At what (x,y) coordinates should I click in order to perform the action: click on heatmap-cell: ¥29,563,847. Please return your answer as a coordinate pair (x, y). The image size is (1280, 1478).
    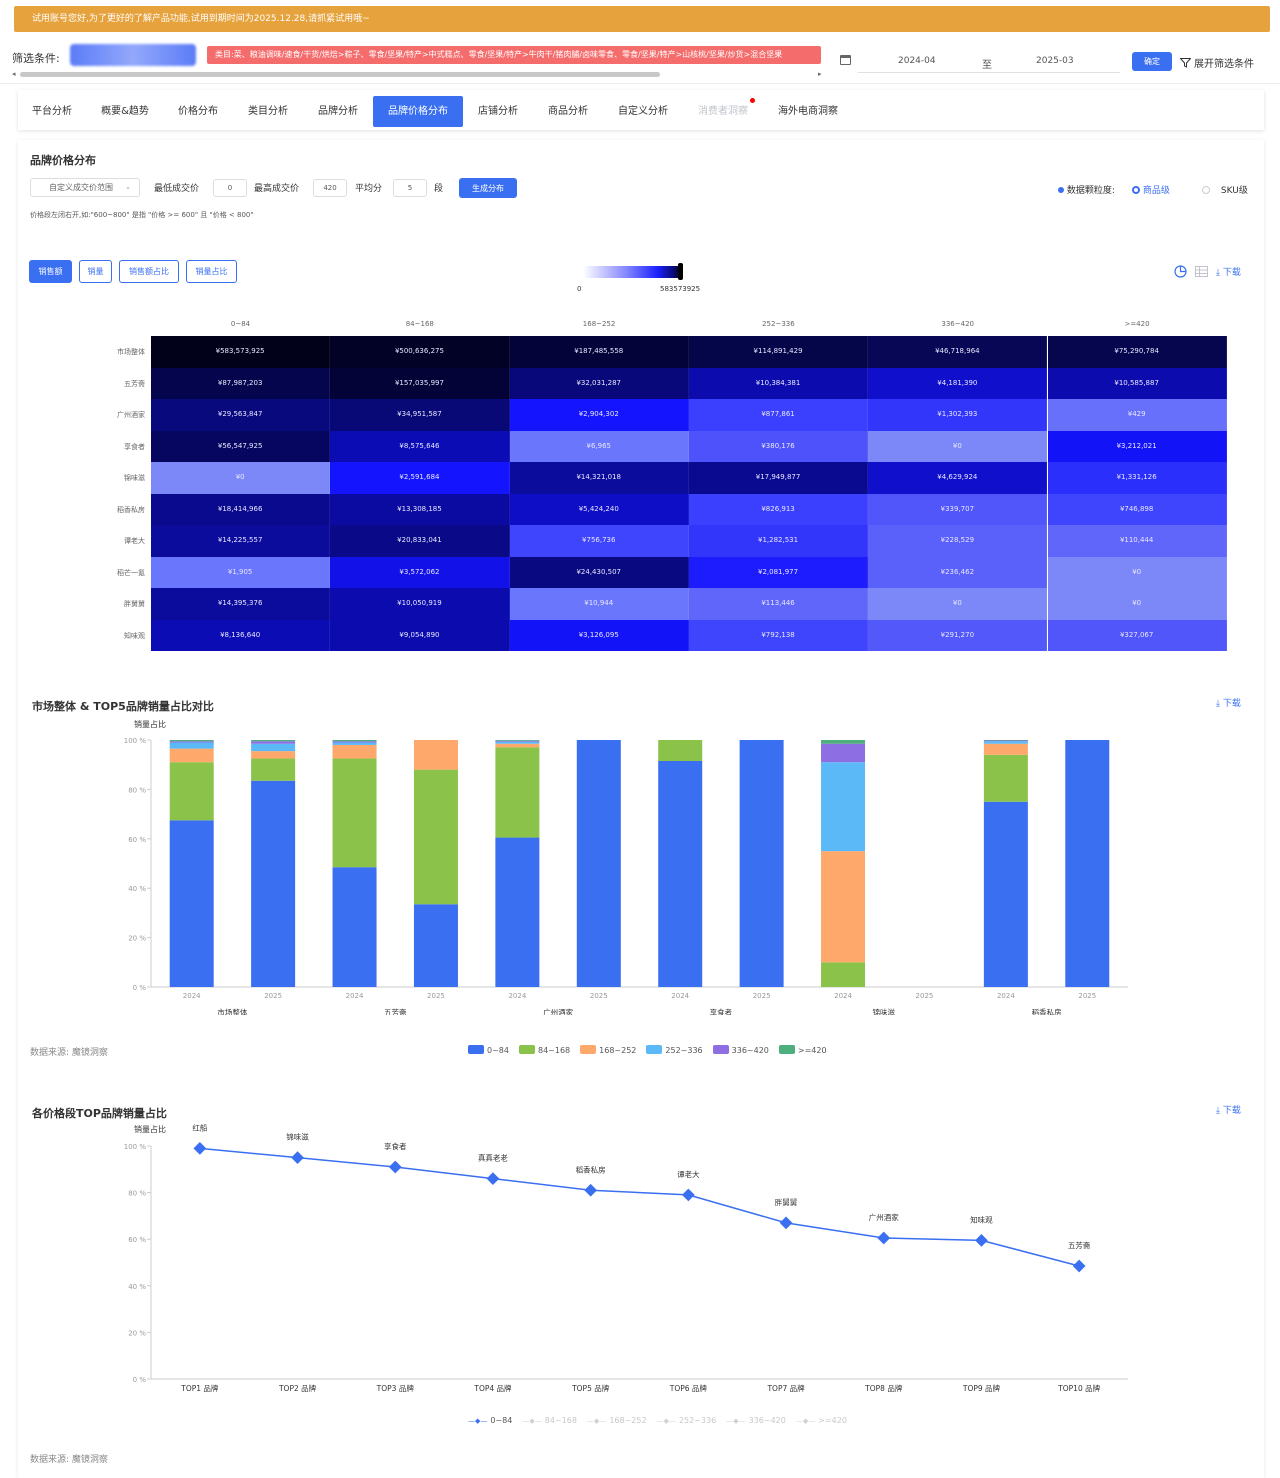
    Looking at the image, I should click on (241, 415).